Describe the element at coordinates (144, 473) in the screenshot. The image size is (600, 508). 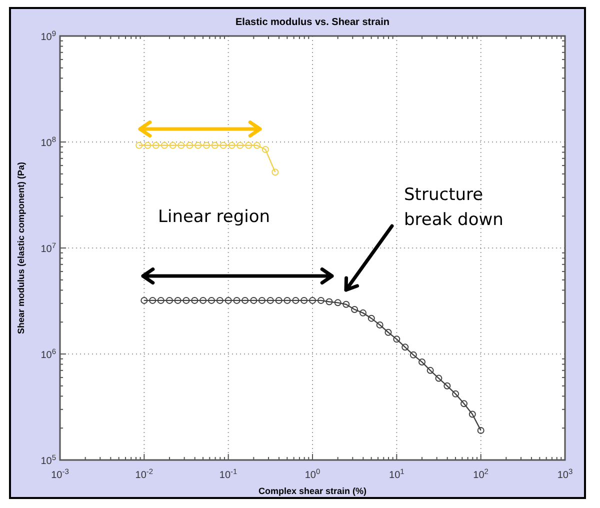
I see `x-tick-label: 10$^{-2}$` at that location.